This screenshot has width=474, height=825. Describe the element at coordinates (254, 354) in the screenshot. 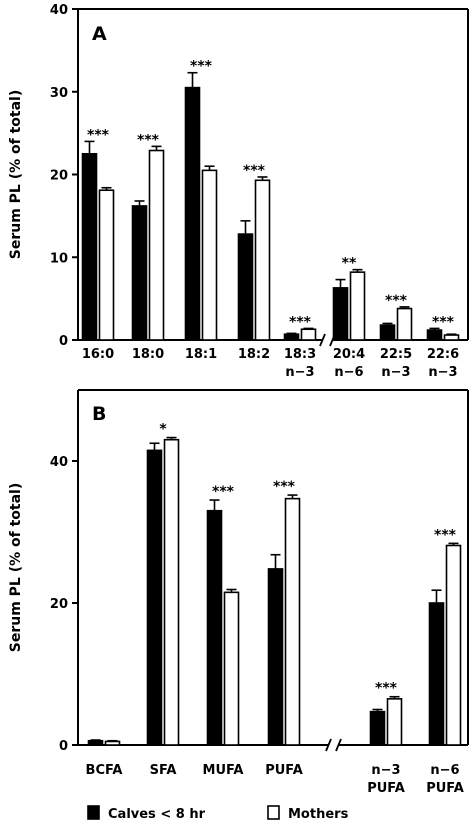

I see `x-tick-label: 18:2` at that location.